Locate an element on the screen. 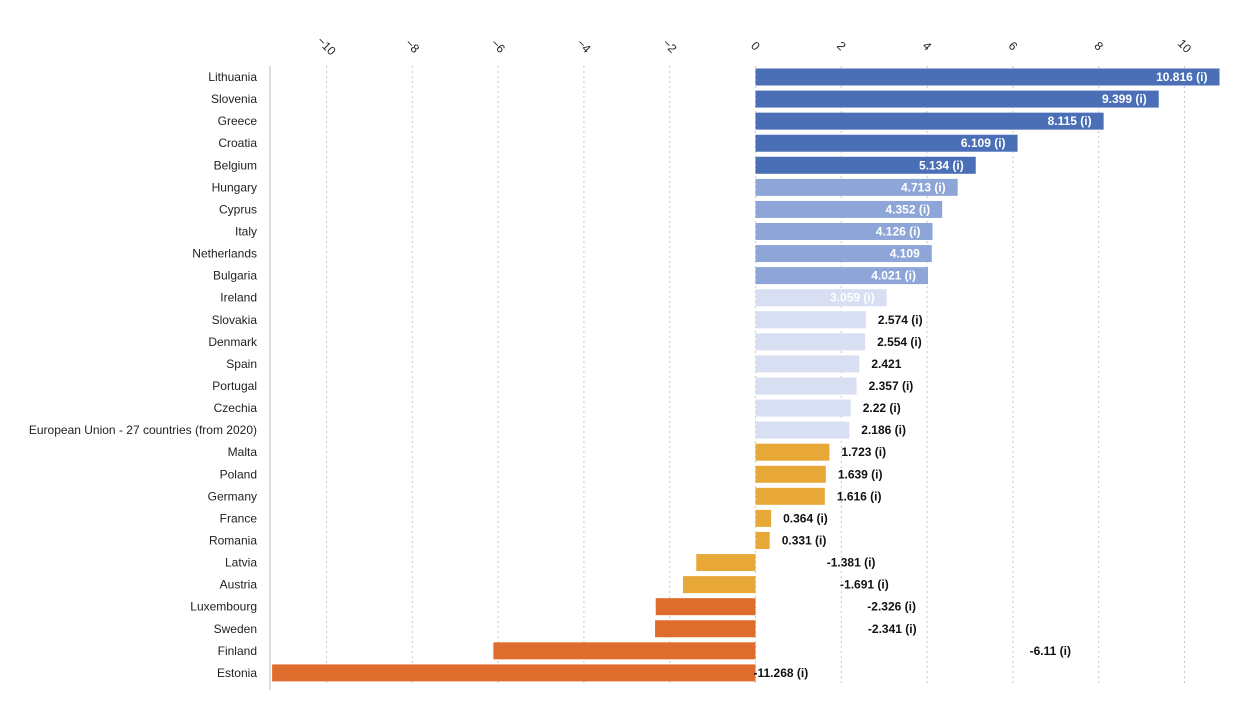  x-tick-label: 4 is located at coordinates (927, 46).